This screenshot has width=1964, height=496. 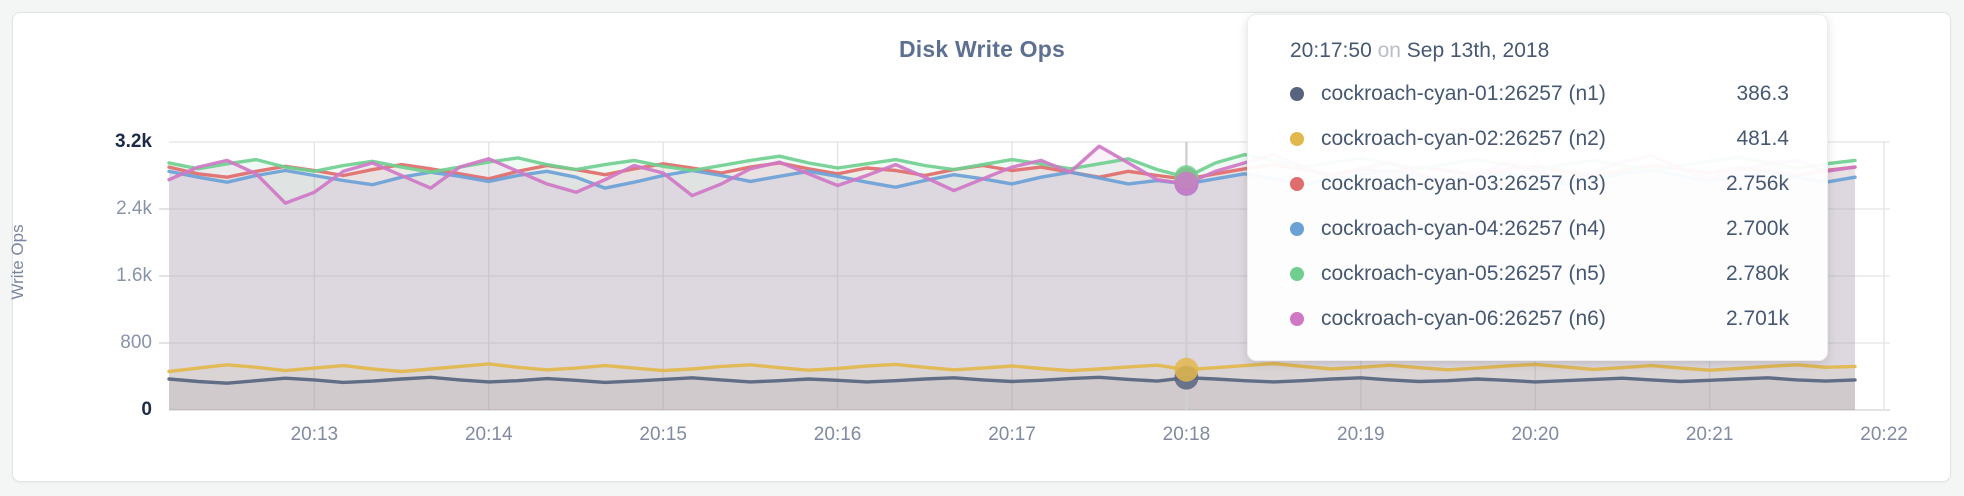 What do you see at coordinates (1186, 183) in the screenshot?
I see `hover-dot-n6` at bounding box center [1186, 183].